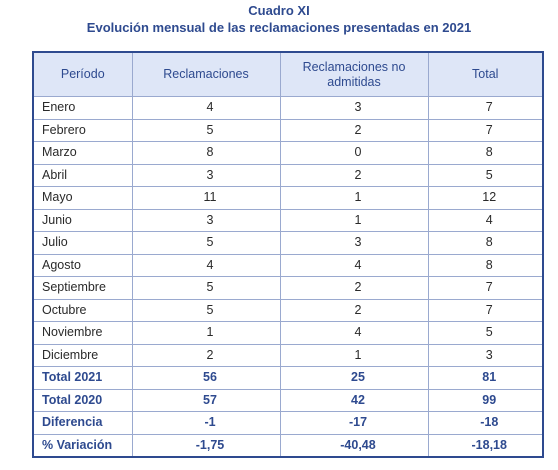  I want to click on period-cell: Total 2020, so click(82, 400).